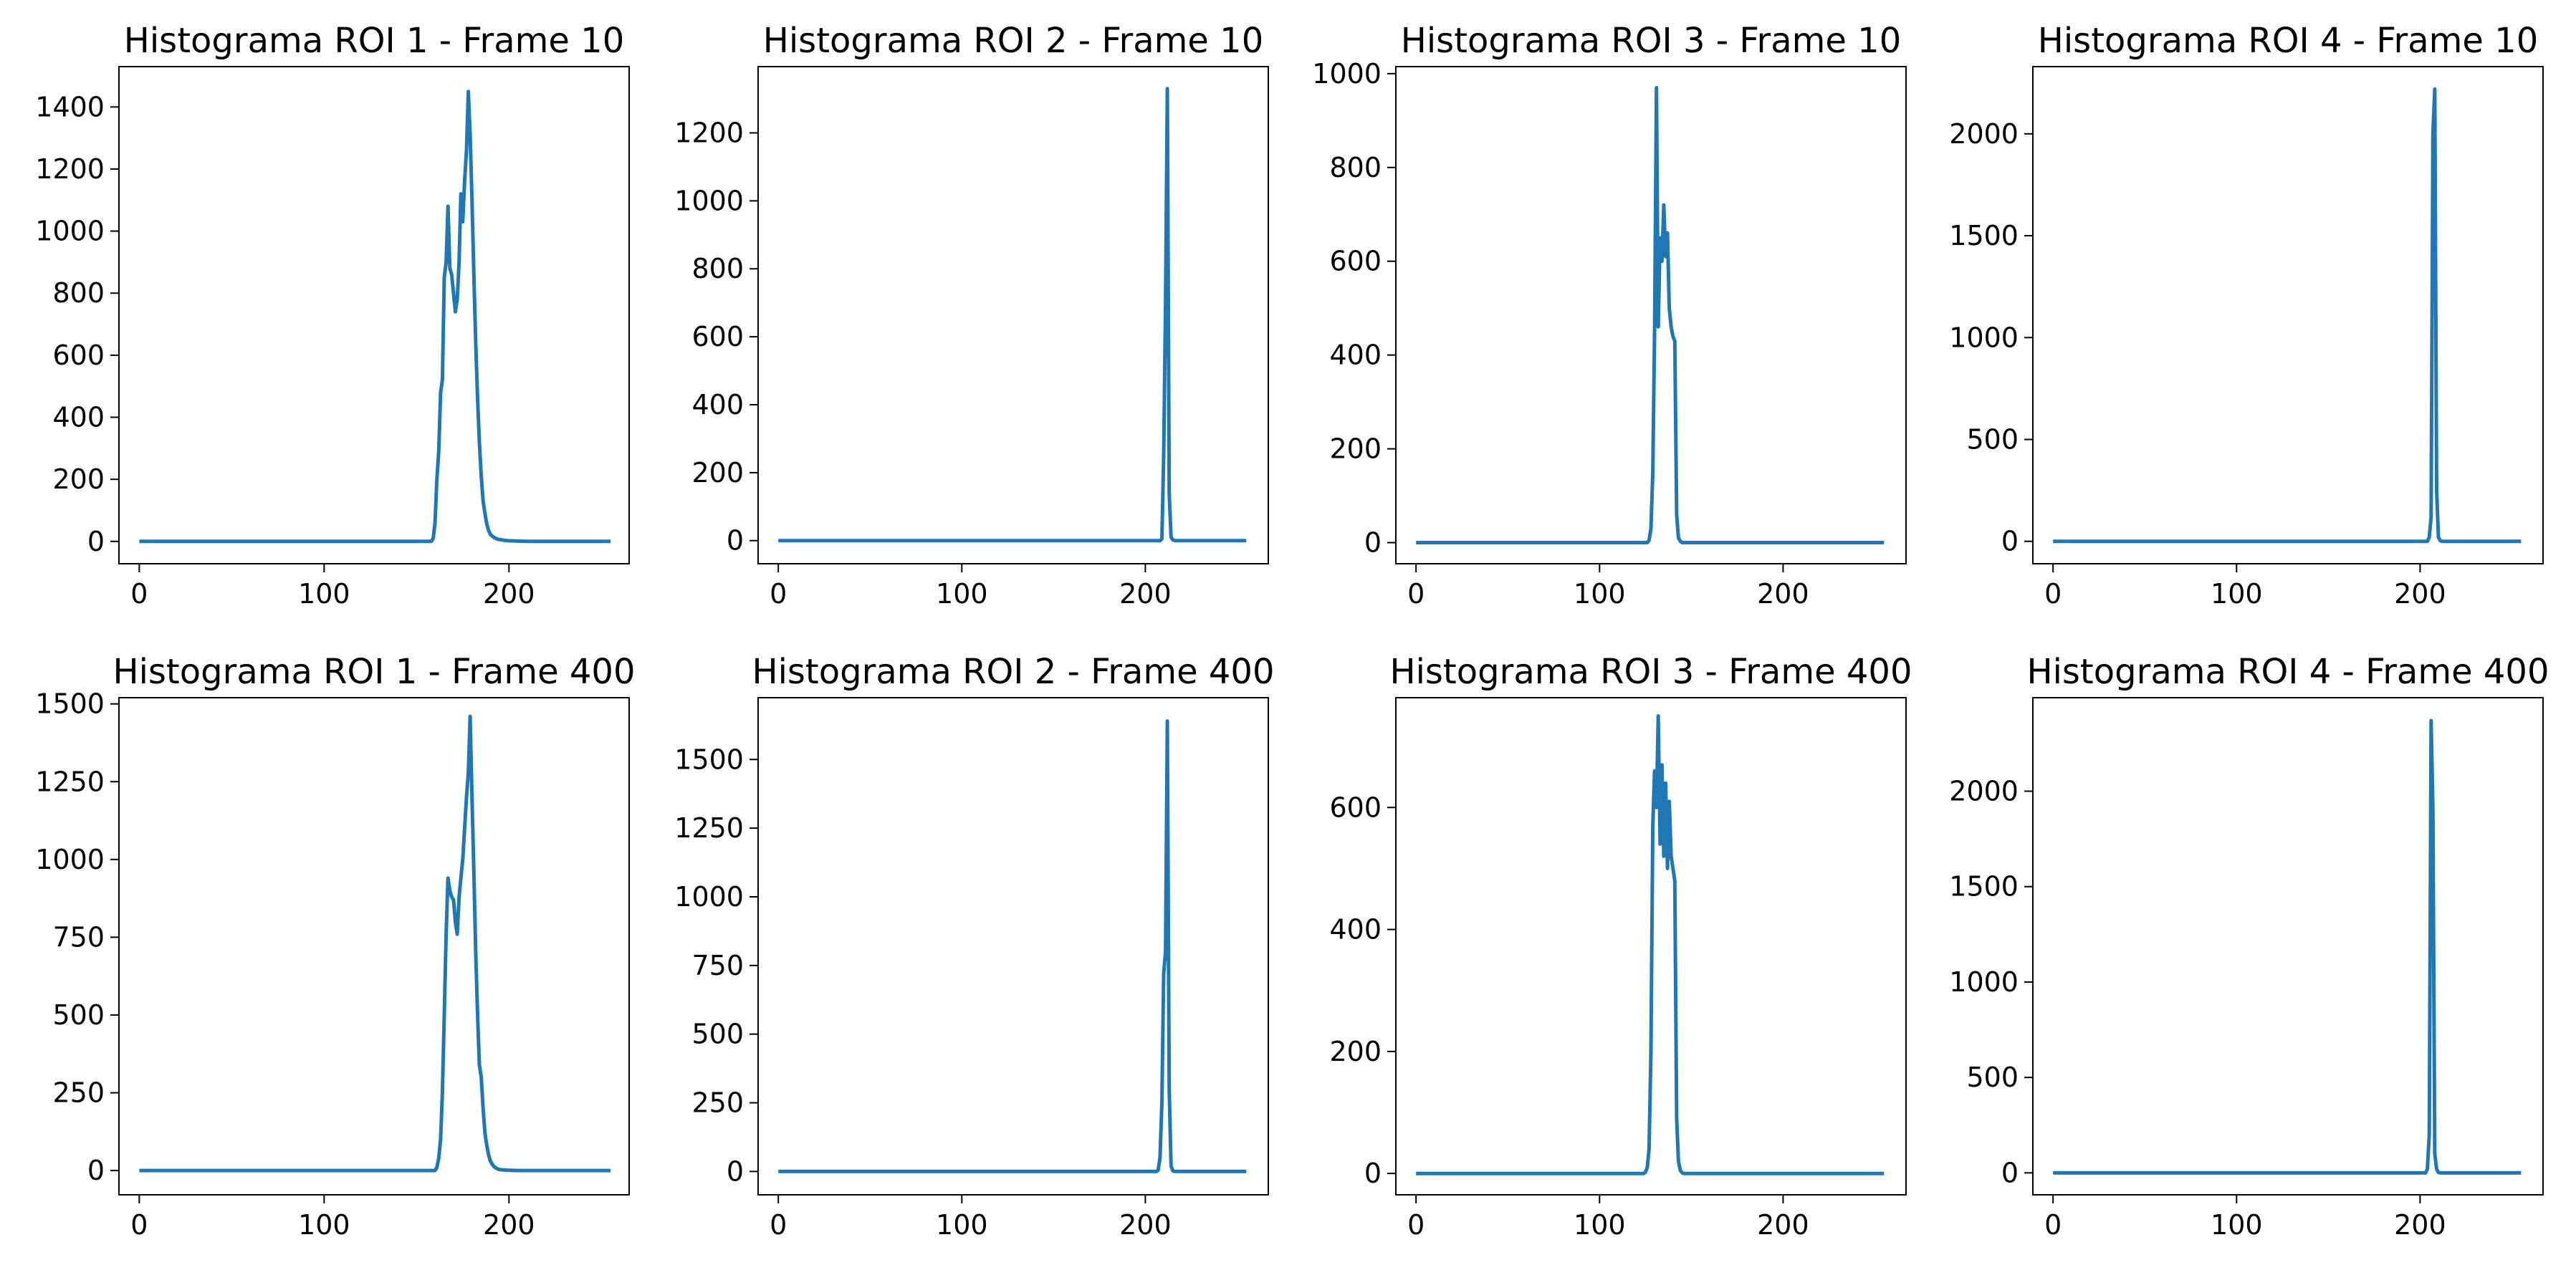 Image resolution: width=2576 pixels, height=1265 pixels. What do you see at coordinates (1013, 672) in the screenshot?
I see `subplot-title: Histograma ROI 2 - Frame 400` at bounding box center [1013, 672].